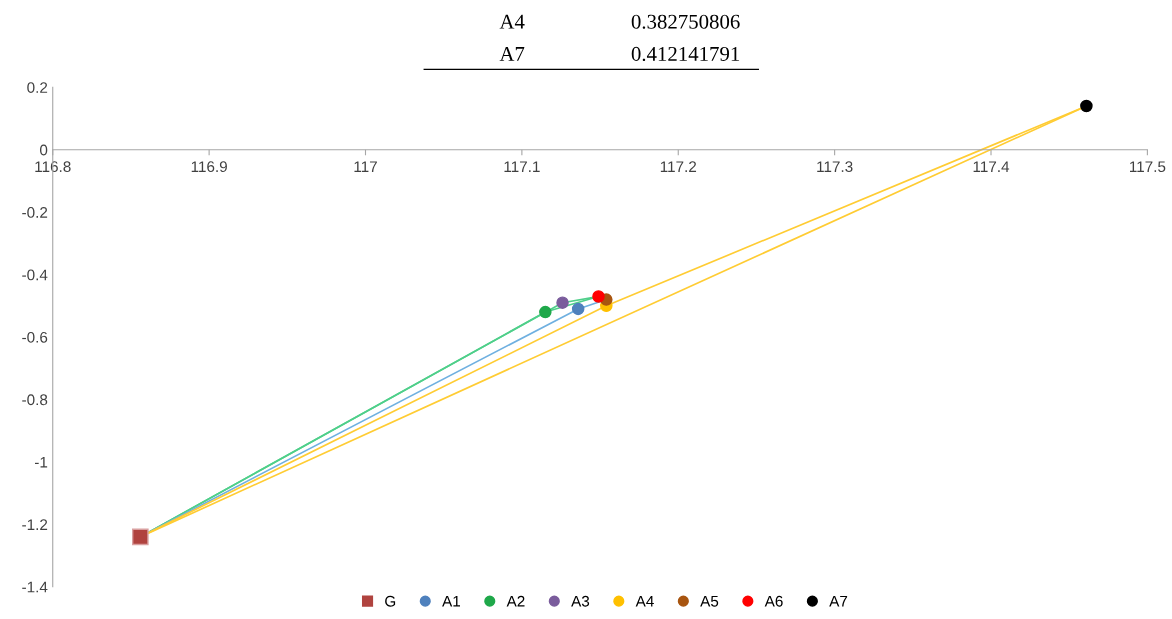 This screenshot has height=619, width=1172. I want to click on legend-label: A3, so click(580, 601).